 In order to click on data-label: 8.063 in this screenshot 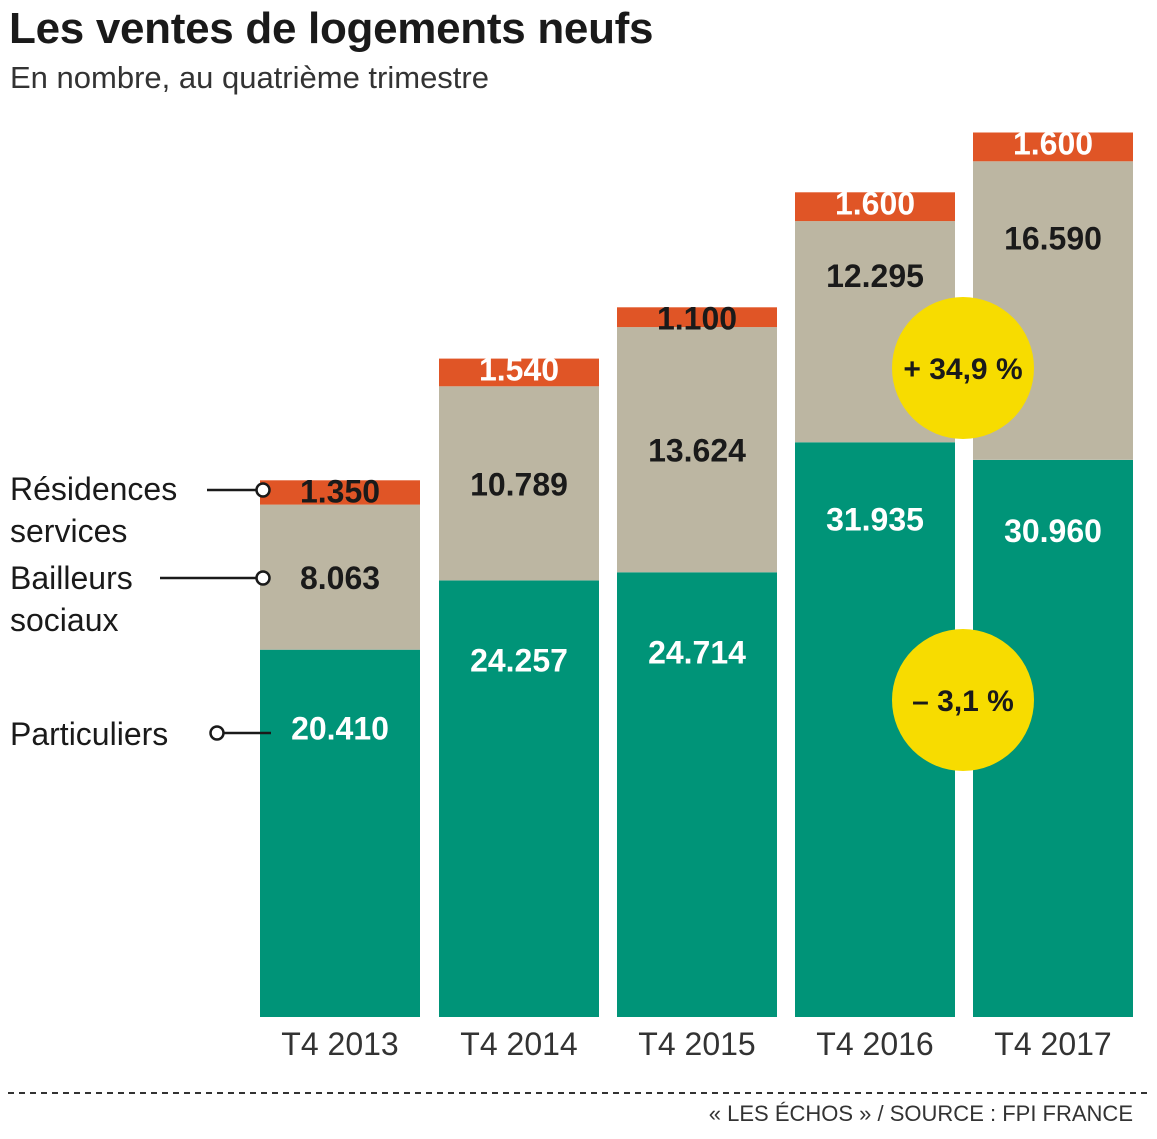, I will do `click(340, 578)`.